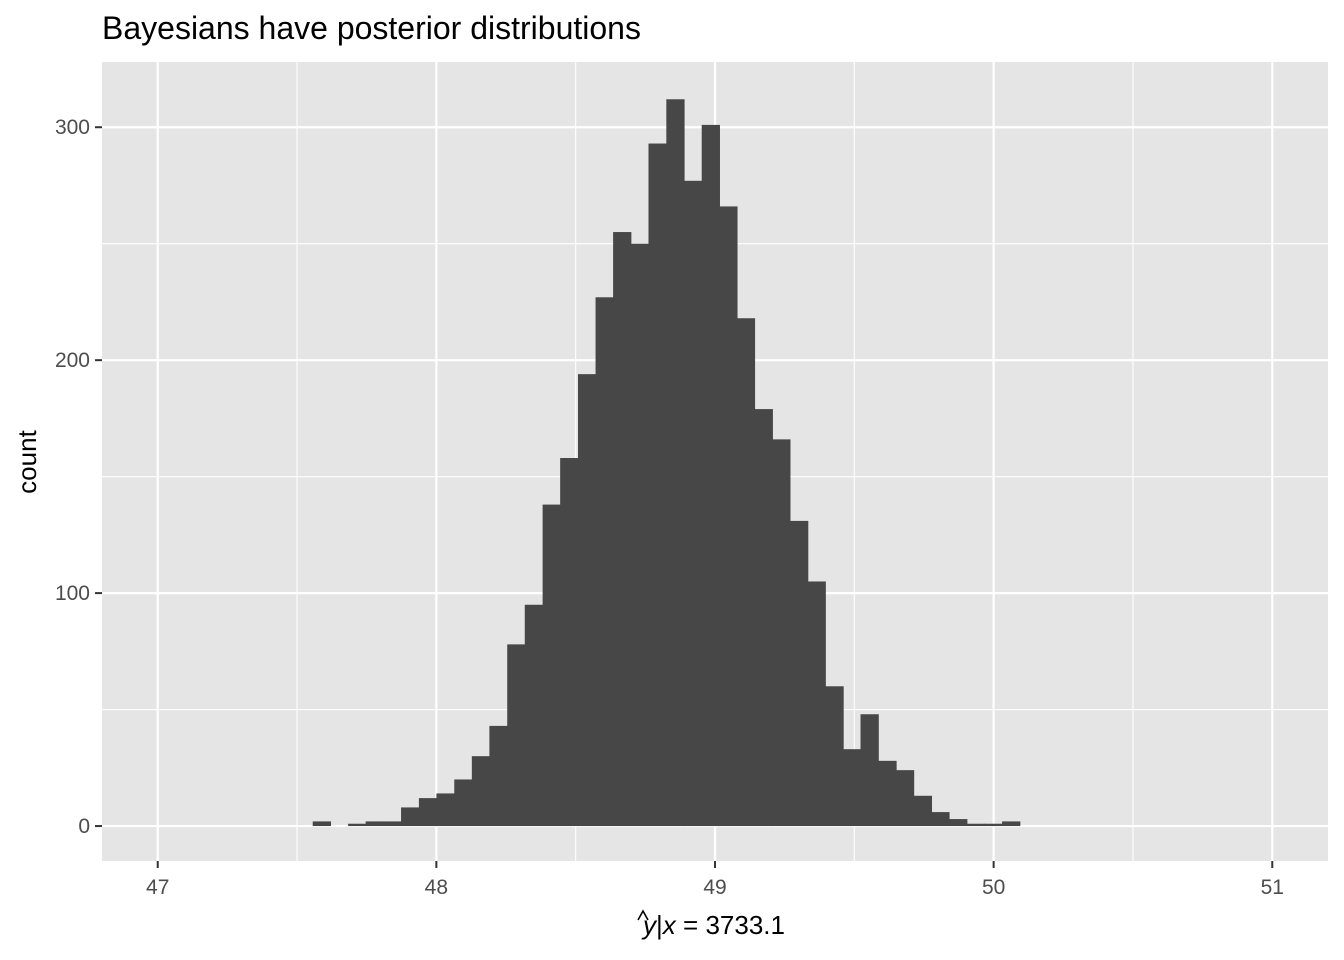 Image resolution: width=1344 pixels, height=960 pixels. Describe the element at coordinates (649, 925) in the screenshot. I see `x-axis-title-var: y` at that location.